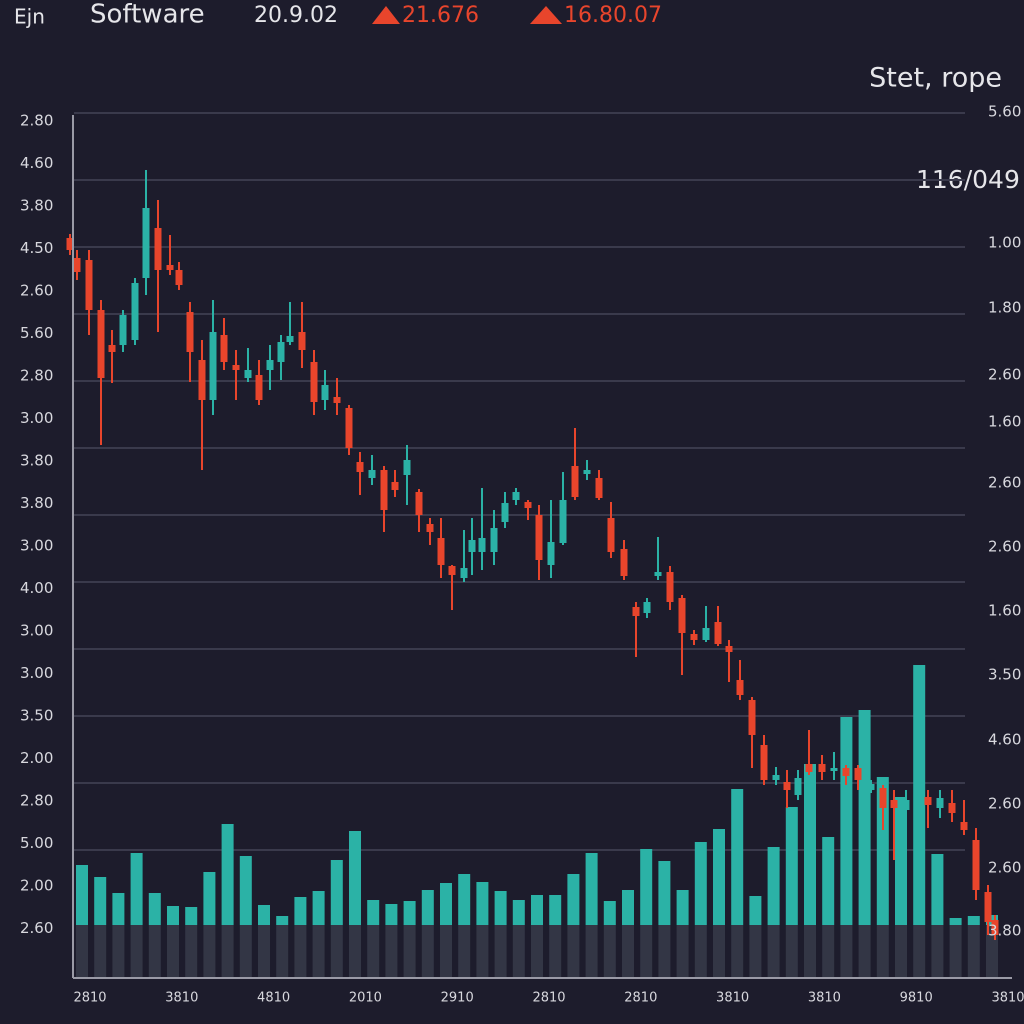 The width and height of the screenshot is (1024, 1024). Describe the element at coordinates (1004, 547) in the screenshot. I see `right-axis-label: 2.60` at that location.